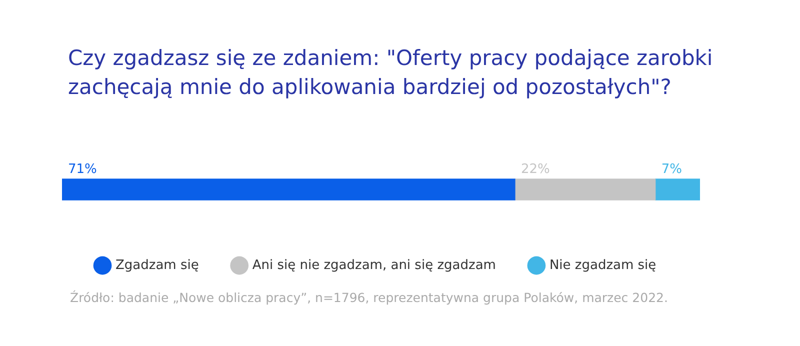  I want to click on text: Źródło: badanie „Nowe oblicza pracy”, n=1796, reprezentatywna grupa Polaków, marzec 2022., so click(369, 297).